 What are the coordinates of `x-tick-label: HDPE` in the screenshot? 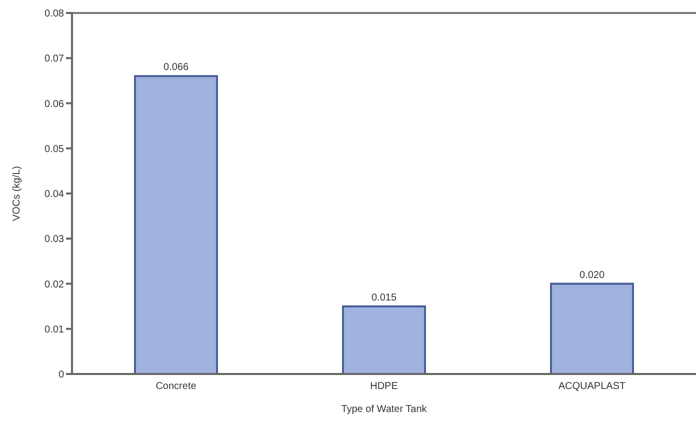 It's located at (384, 386).